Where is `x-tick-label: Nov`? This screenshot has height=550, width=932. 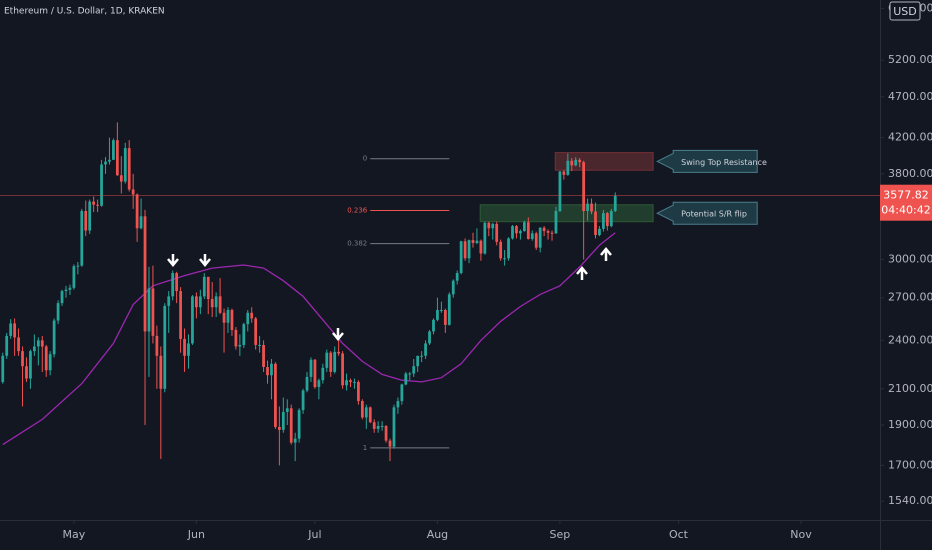 x-tick-label: Nov is located at coordinates (801, 534).